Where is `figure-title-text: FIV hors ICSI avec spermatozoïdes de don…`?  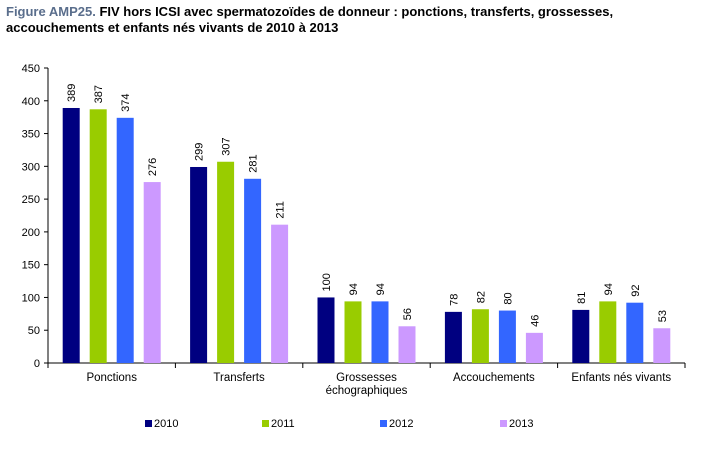
figure-title-text: FIV hors ICSI avec spermatozoïdes de don… is located at coordinates (310, 19).